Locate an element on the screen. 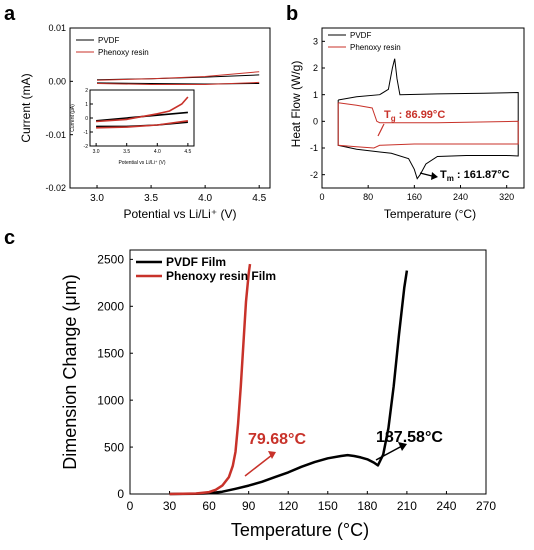 Image resolution: width=534 pixels, height=550 pixels. annotation-187: 187.58°C is located at coordinates (409, 445).